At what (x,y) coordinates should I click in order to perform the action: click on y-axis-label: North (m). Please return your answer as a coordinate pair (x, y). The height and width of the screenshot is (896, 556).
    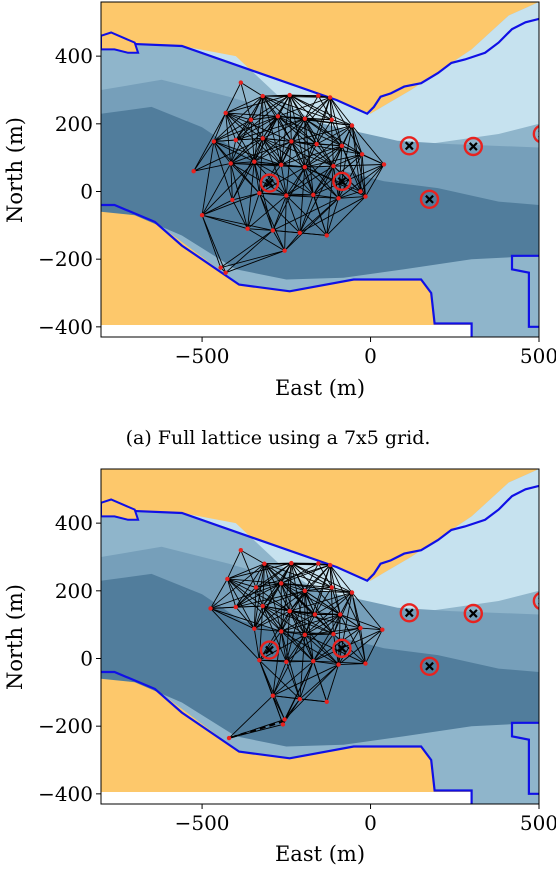
    Looking at the image, I should click on (15, 170).